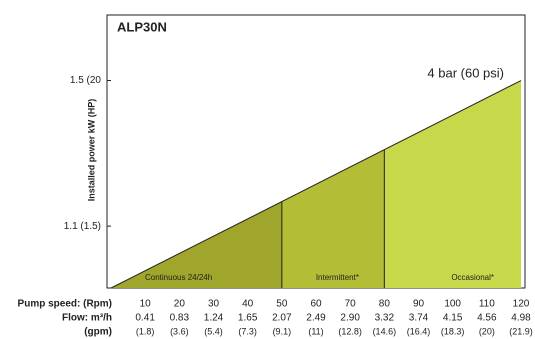 The width and height of the screenshot is (535, 339). I want to click on gpm-label: (7.3), so click(247, 331).